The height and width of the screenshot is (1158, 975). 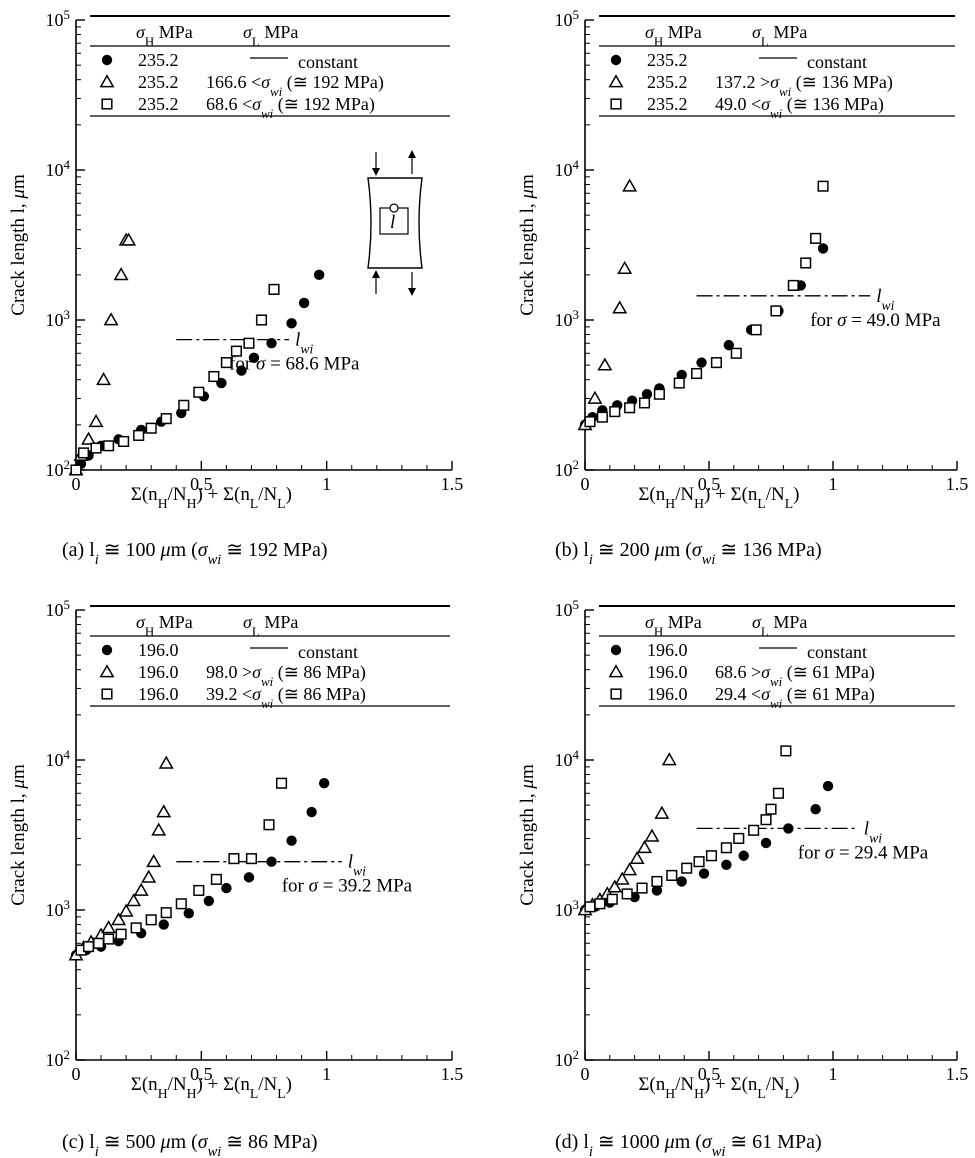 I want to click on legend-sigma-l: 166.6 <σwi (≅ 192 MPa), so click(x=295, y=85).